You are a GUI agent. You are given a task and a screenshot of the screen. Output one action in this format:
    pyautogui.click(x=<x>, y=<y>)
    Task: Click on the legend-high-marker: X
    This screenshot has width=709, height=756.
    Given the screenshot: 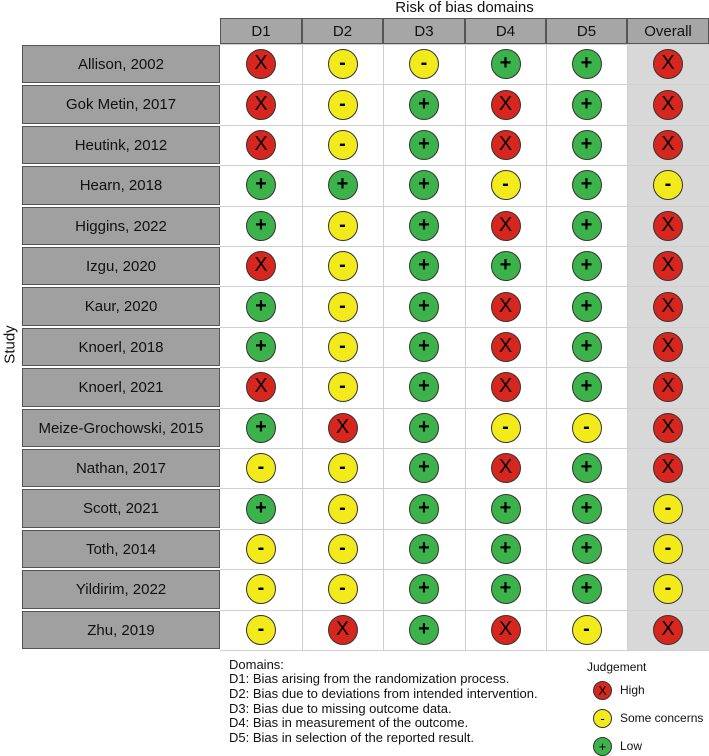 What is the action you would take?
    pyautogui.click(x=602, y=690)
    